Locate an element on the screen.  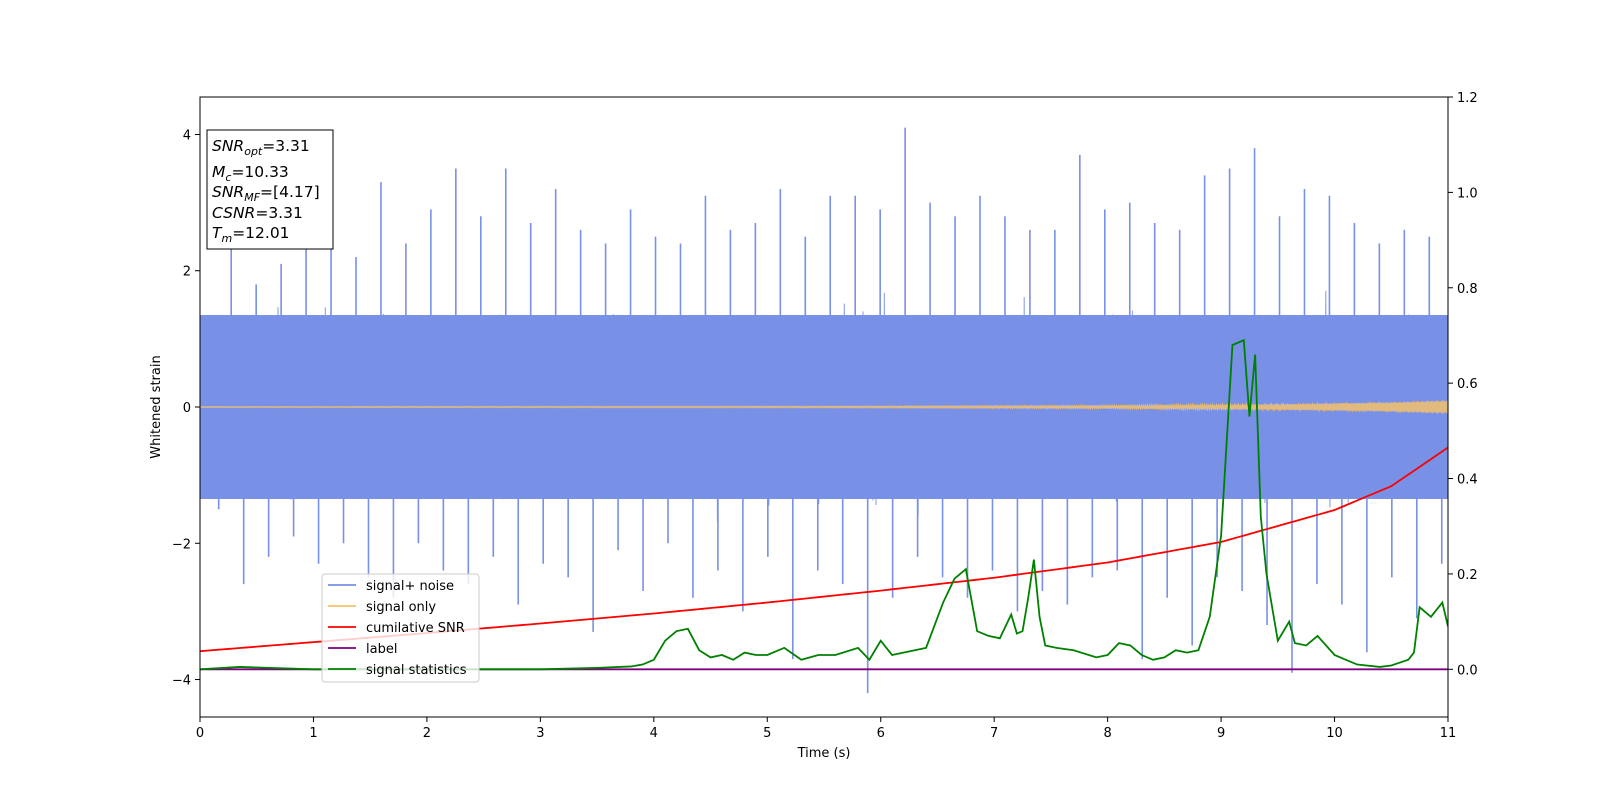
y2-tick-label: 0.8 is located at coordinates (1467, 289).